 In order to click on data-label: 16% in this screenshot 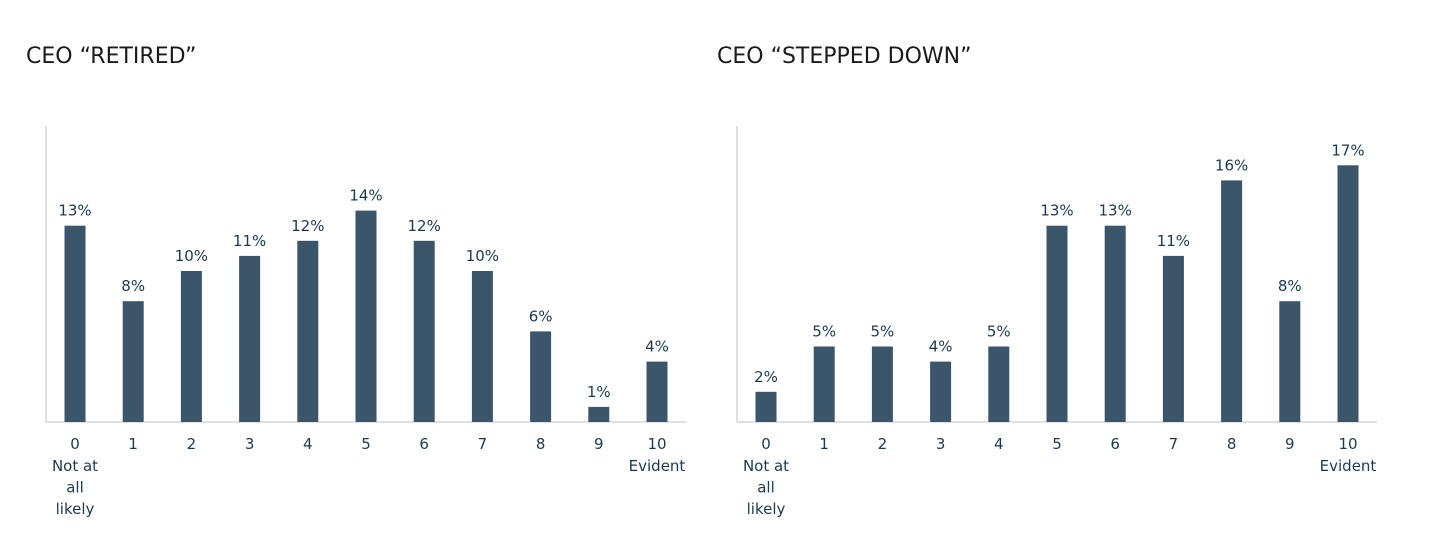, I will do `click(1231, 165)`.